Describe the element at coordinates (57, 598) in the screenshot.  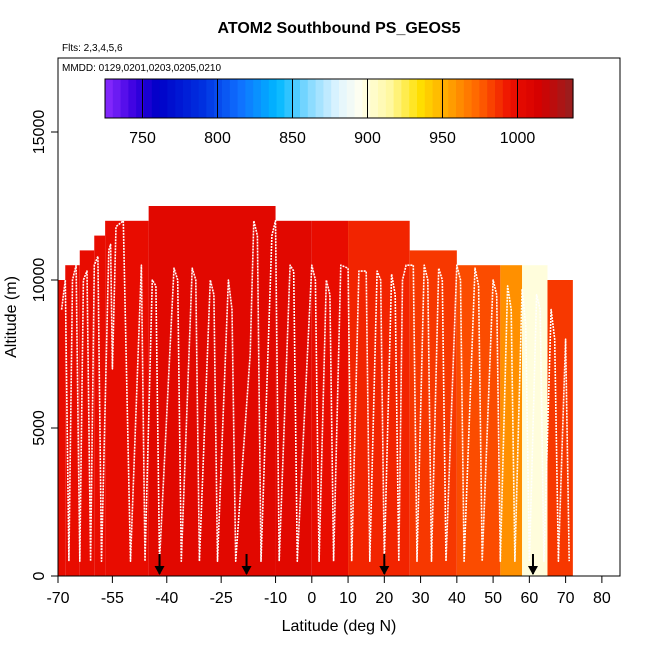
I see `x-tick-label: -70` at that location.